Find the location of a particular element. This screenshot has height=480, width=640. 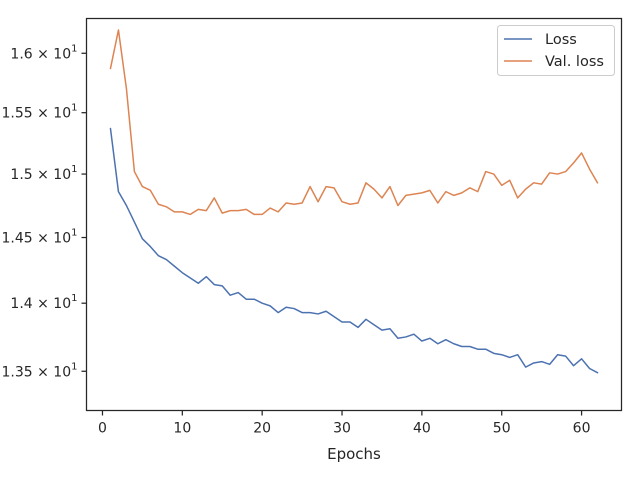

legend-label-val-loss: Val. loss is located at coordinates (574, 62).